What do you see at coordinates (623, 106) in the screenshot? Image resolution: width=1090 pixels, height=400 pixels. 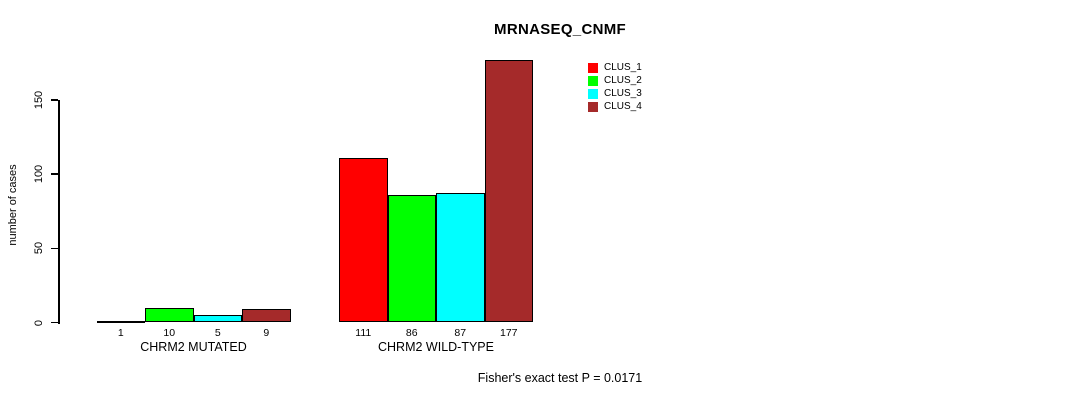 I see `legend-label: CLUS_4` at bounding box center [623, 106].